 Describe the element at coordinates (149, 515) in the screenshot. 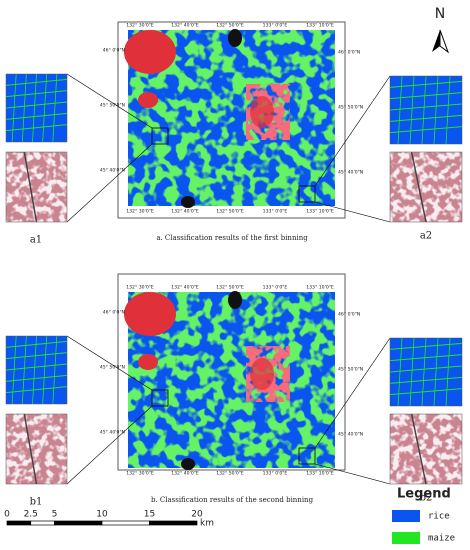

I see `scale-label: 15` at that location.